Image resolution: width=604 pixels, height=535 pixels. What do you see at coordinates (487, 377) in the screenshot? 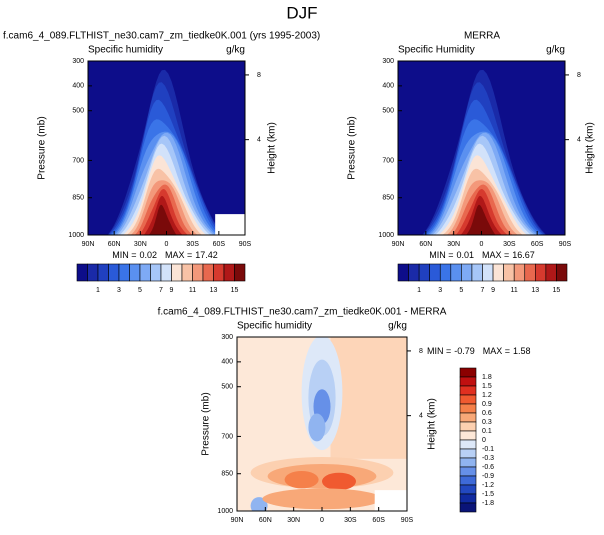
I see `colorbar-label: 1.8` at bounding box center [487, 377].